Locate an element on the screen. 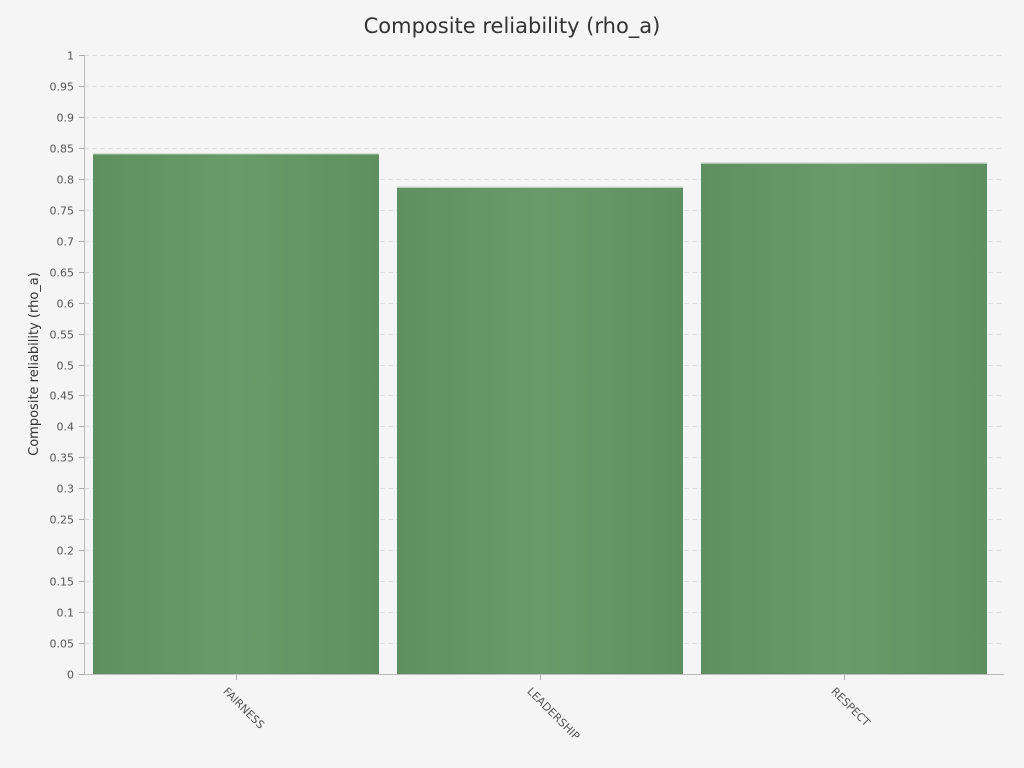 The width and height of the screenshot is (1024, 768). y-axis-label: Composite reliability (rho_a) is located at coordinates (34, 364).